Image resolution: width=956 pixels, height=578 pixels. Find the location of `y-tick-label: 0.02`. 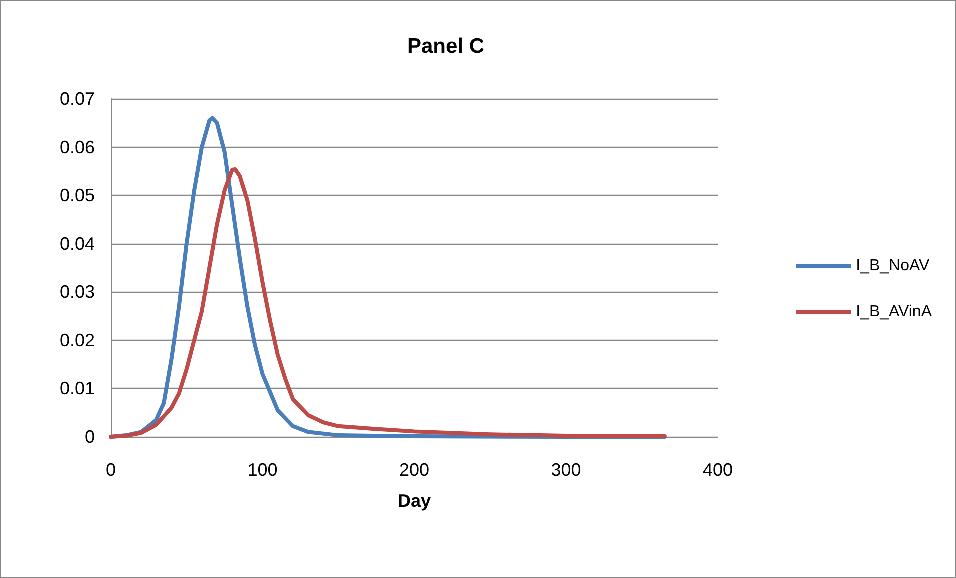

y-tick-label: 0.02 is located at coordinates (77, 340).